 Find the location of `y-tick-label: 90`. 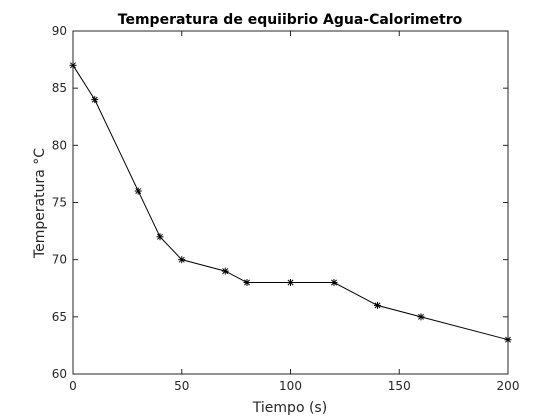

y-tick-label: 90 is located at coordinates (59, 31).